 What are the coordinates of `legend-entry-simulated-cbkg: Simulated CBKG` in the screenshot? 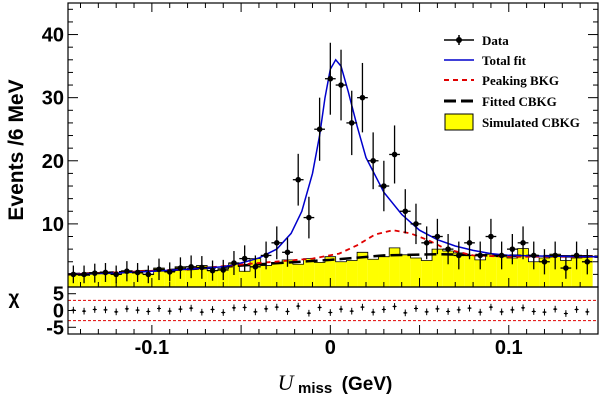 It's located at (512, 122).